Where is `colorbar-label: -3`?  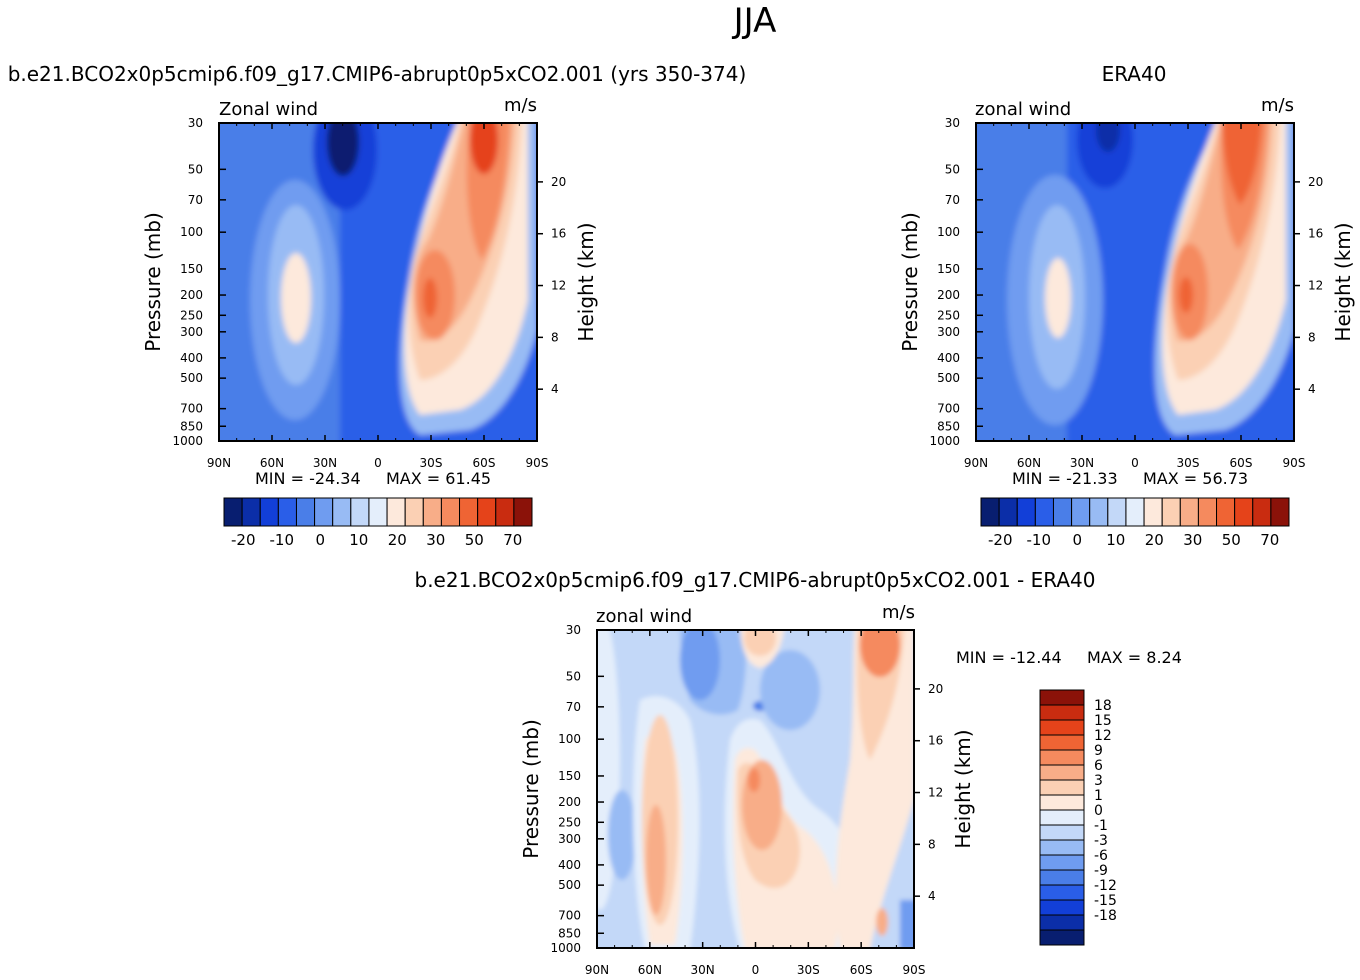
colorbar-label: -3 is located at coordinates (1101, 841).